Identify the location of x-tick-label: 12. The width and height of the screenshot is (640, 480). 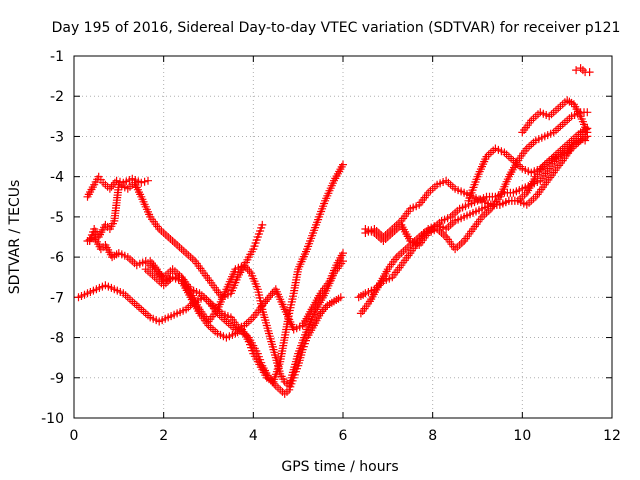
(612, 436).